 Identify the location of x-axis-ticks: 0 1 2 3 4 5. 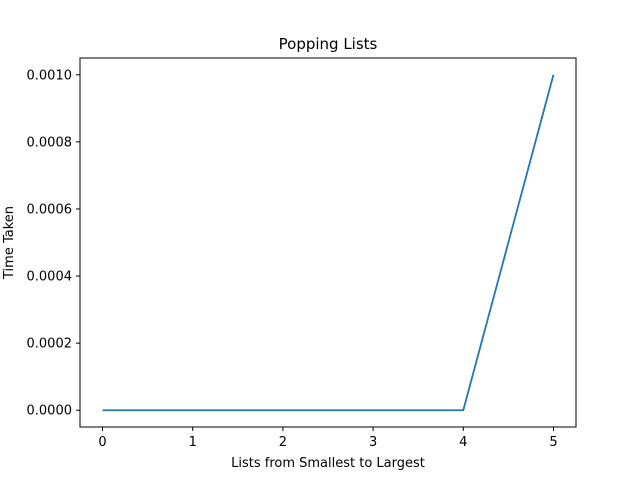
(328, 438).